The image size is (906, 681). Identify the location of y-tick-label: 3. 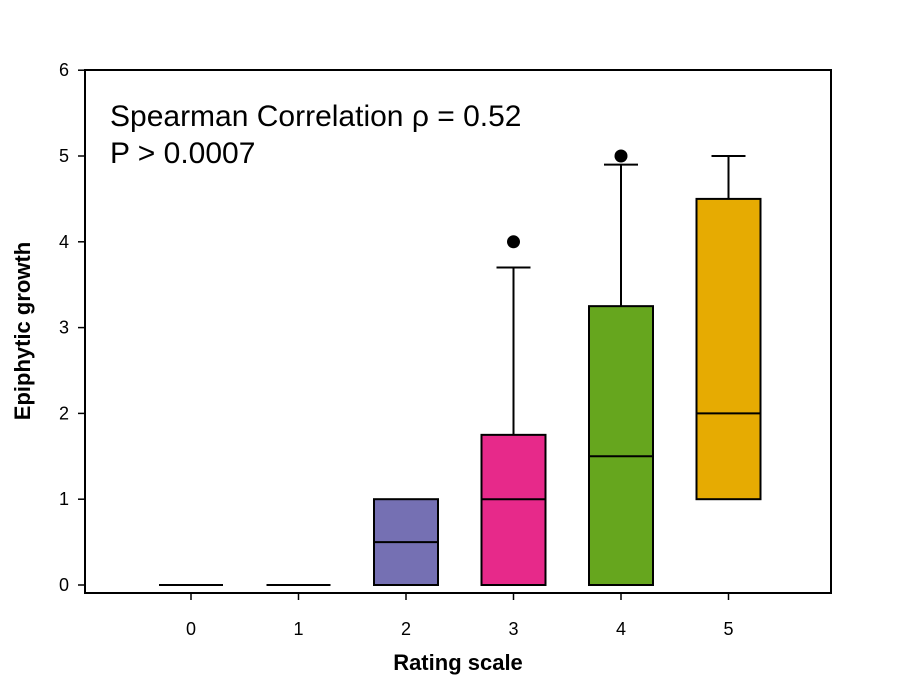
(64, 328).